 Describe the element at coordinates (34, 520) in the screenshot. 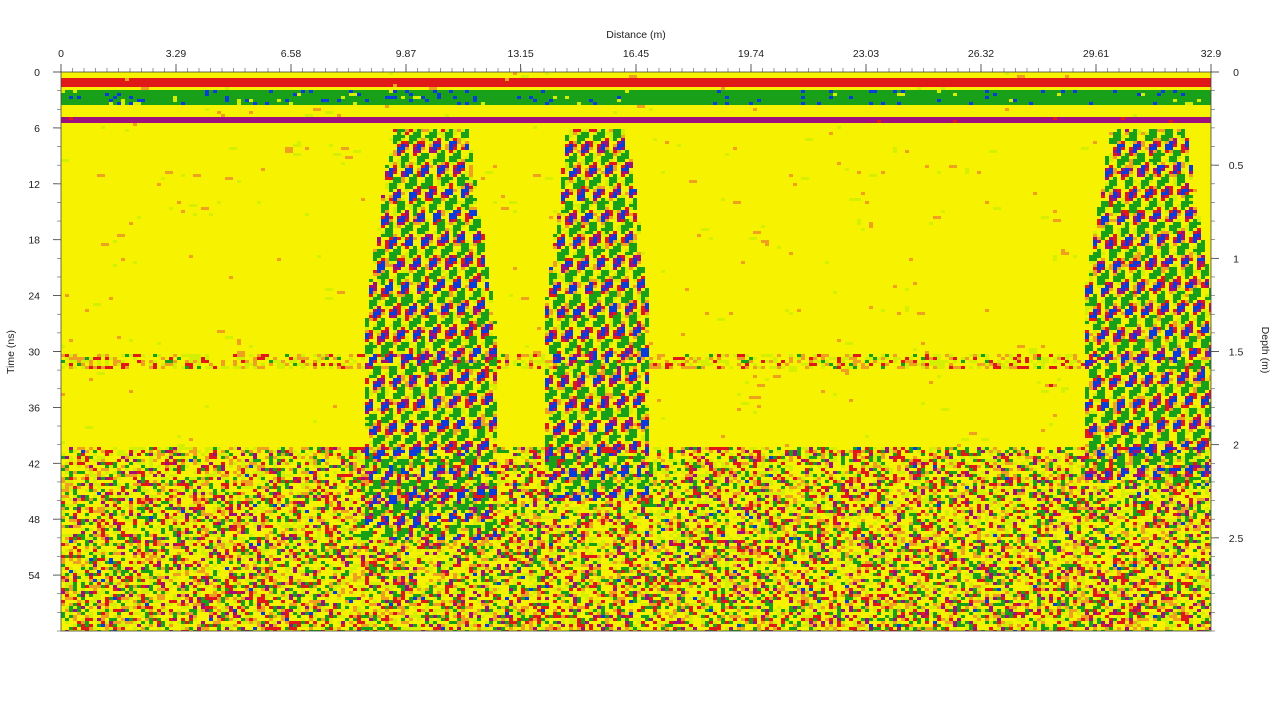

I see `time-tick-label: 48` at that location.